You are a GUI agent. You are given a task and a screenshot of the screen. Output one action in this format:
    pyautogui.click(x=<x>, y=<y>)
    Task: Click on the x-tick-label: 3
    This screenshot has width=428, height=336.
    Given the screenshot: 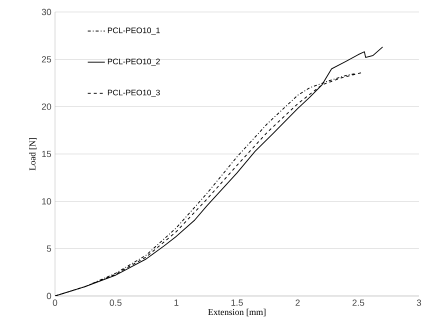 What is the action you would take?
    pyautogui.click(x=419, y=303)
    